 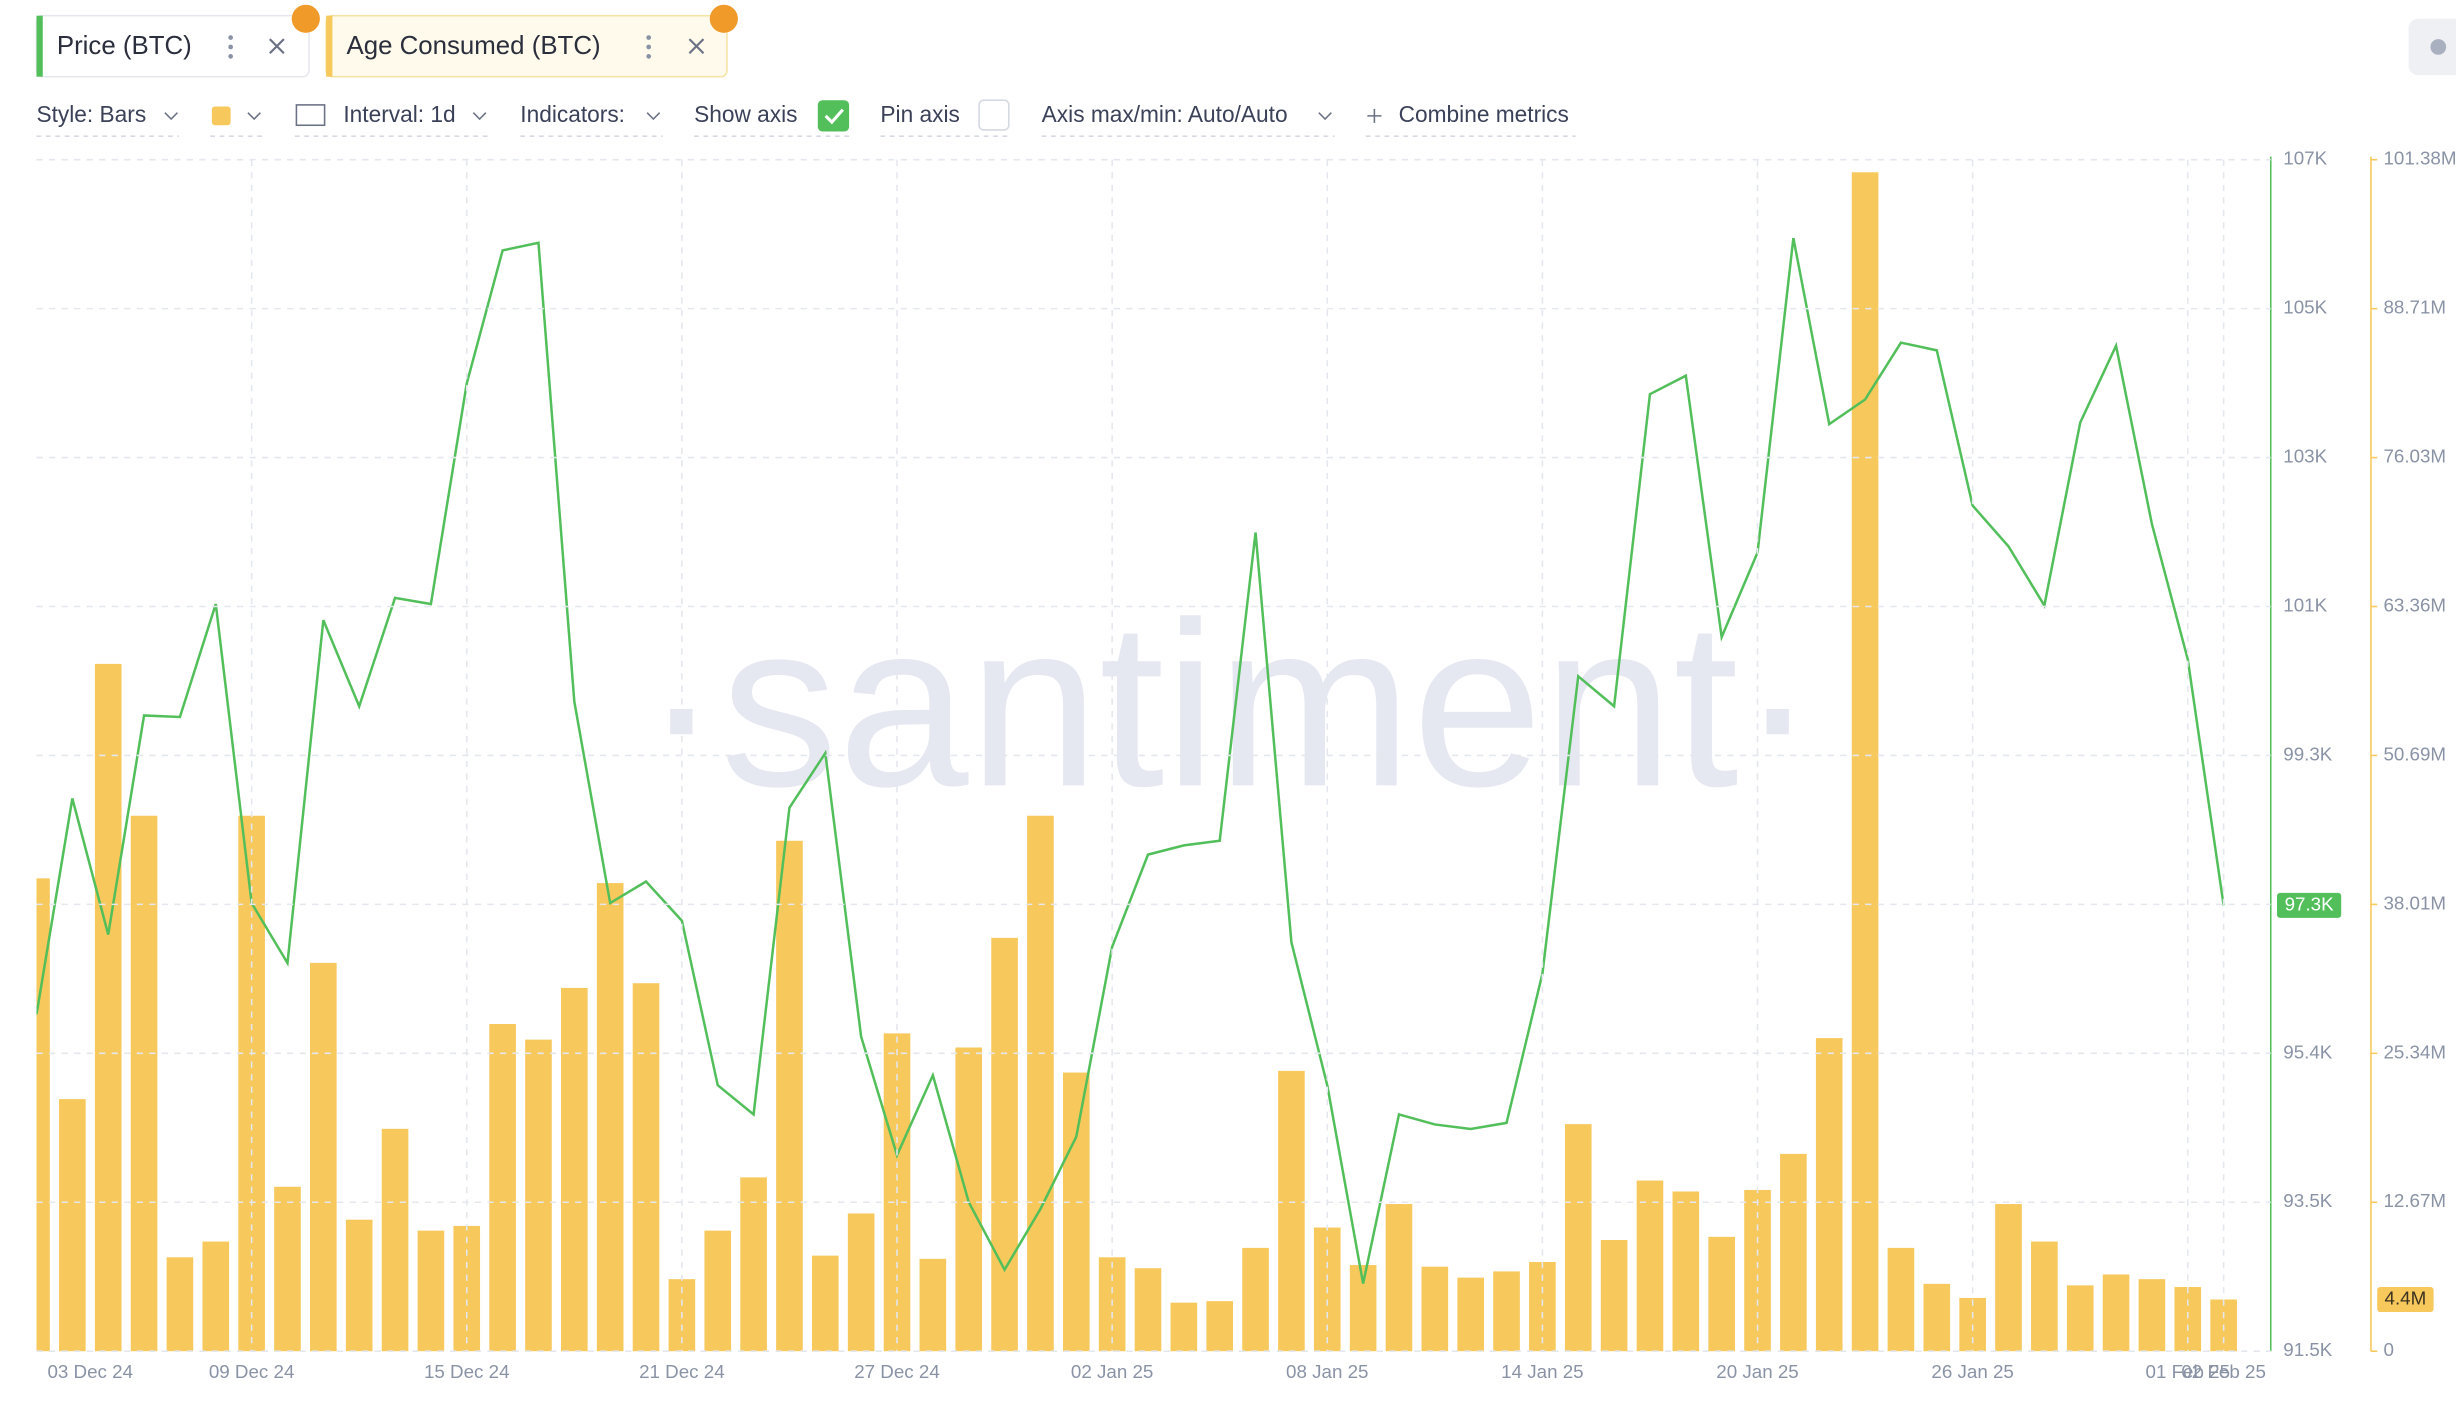 I want to click on metric-tab: Price (BTC), so click(x=177, y=41).